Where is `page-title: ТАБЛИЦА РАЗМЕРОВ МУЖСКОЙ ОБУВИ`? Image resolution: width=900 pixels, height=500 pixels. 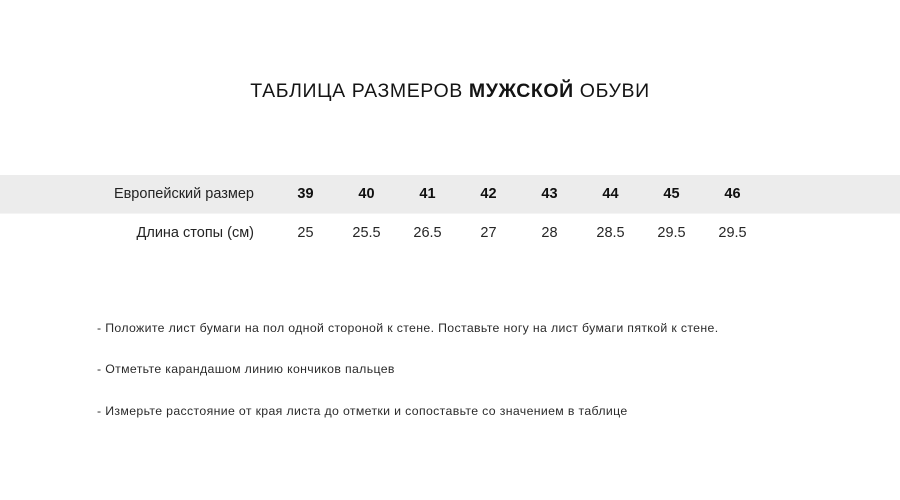 page-title: ТАБЛИЦА РАЗМЕРОВ МУЖСКОЙ ОБУВИ is located at coordinates (450, 91).